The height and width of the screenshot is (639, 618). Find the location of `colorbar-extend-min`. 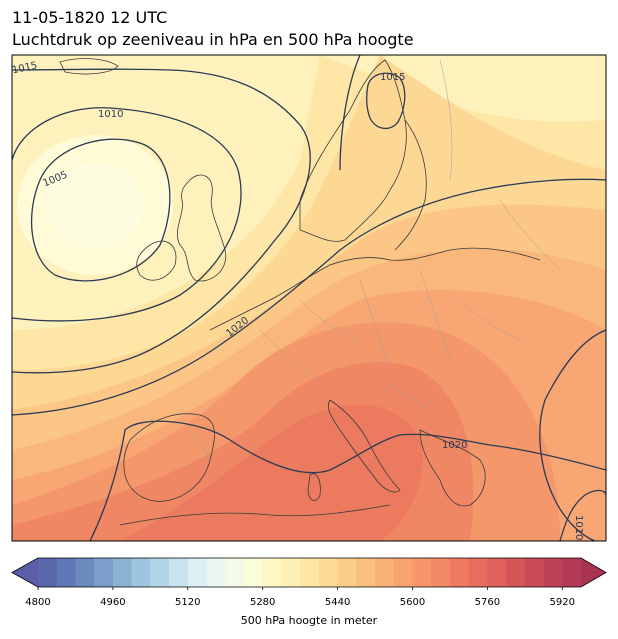

colorbar-extend-min is located at coordinates (25, 572).